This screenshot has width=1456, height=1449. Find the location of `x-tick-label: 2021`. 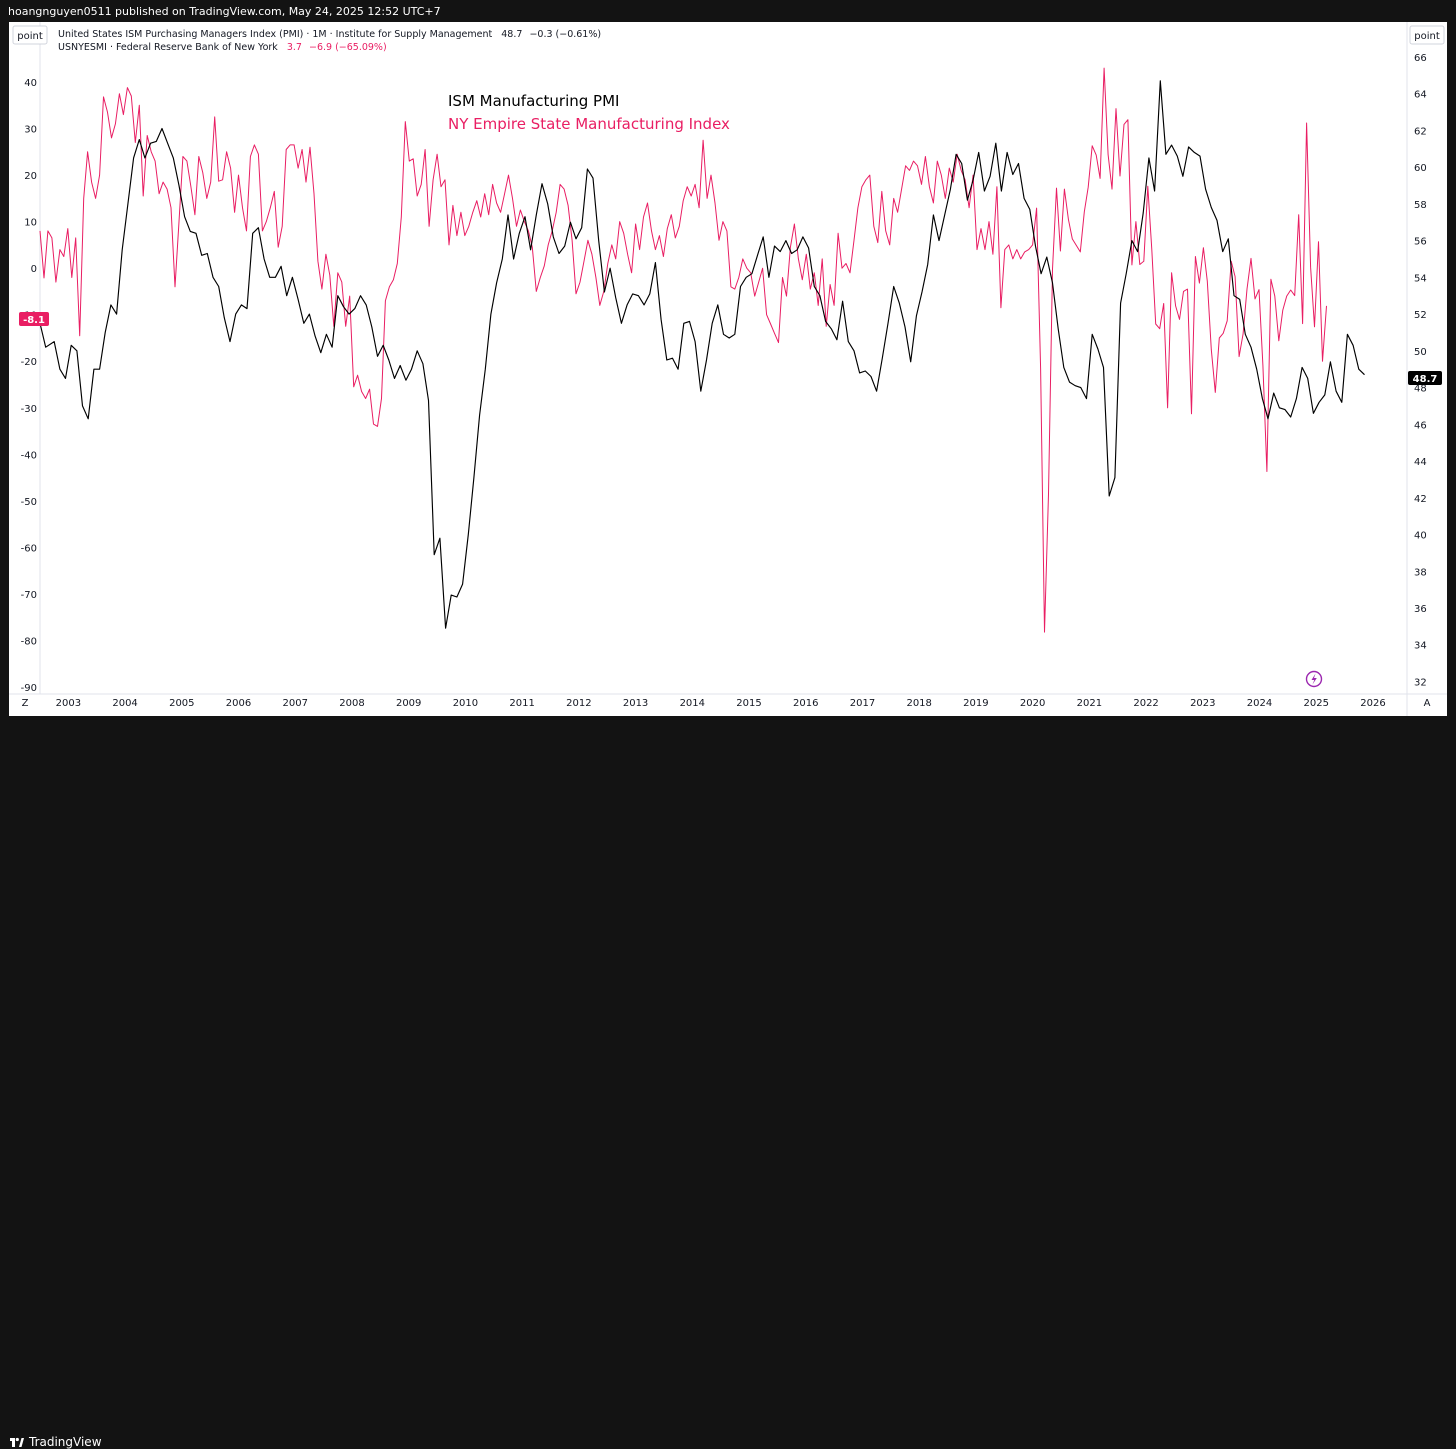

x-tick-label: 2021 is located at coordinates (1089, 703).